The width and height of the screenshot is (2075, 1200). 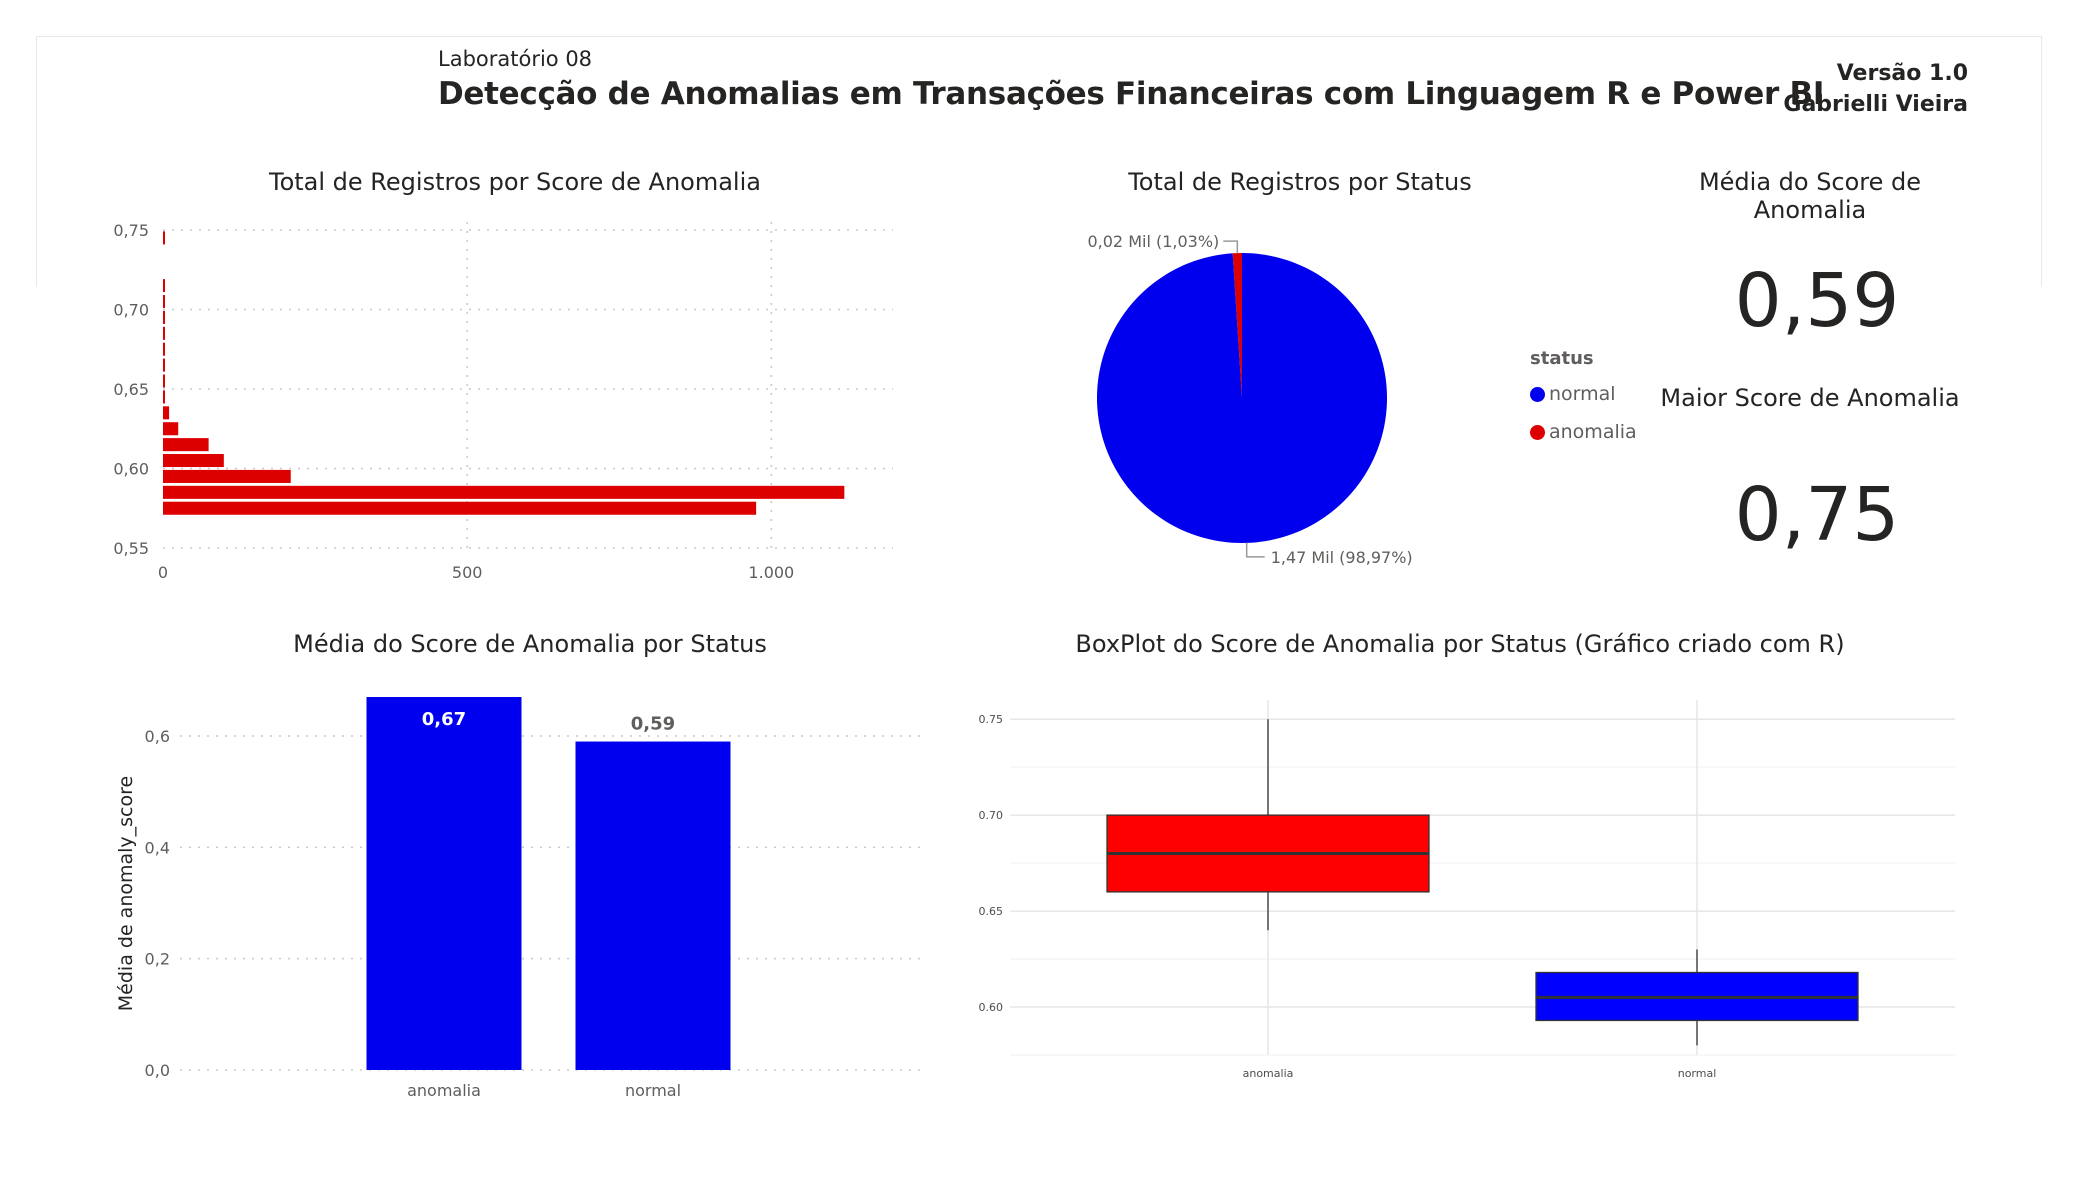 What do you see at coordinates (444, 719) in the screenshot?
I see `vbar-data-label: 0,67` at bounding box center [444, 719].